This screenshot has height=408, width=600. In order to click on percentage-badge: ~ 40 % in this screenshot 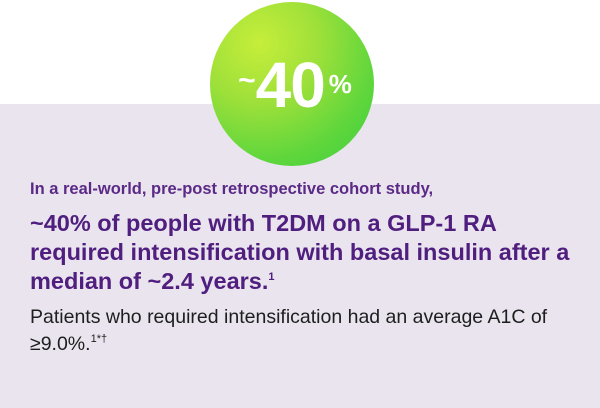, I will do `click(292, 84)`.